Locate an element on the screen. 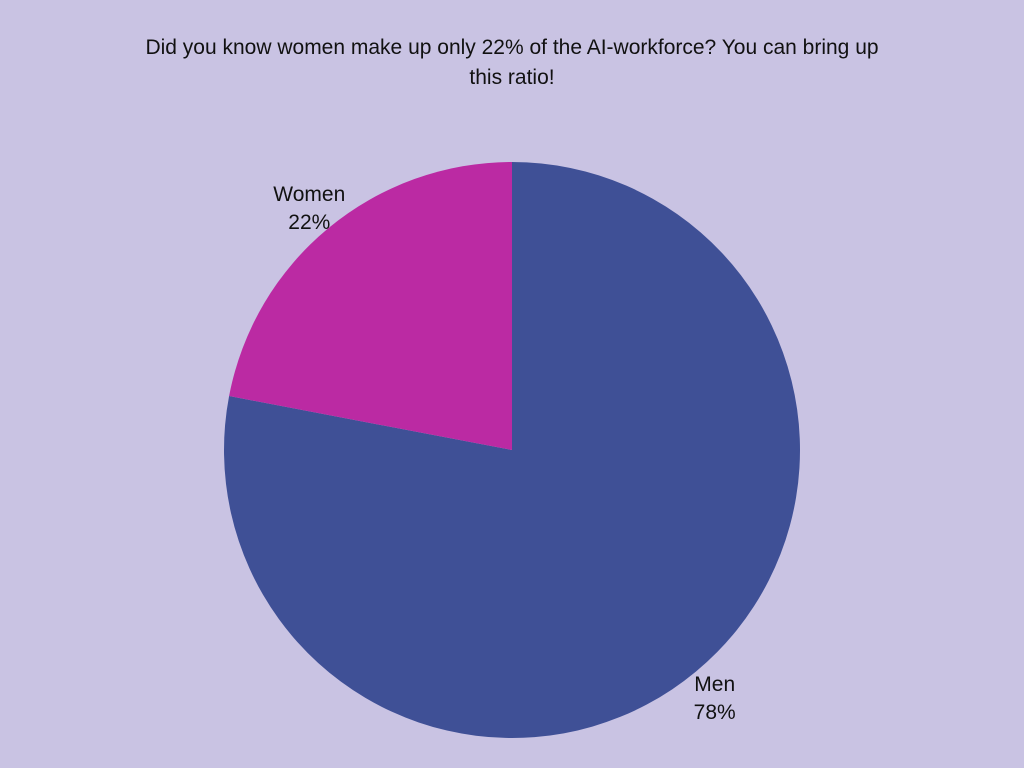 This screenshot has width=1024, height=768. slice-label-name: Men is located at coordinates (714, 684).